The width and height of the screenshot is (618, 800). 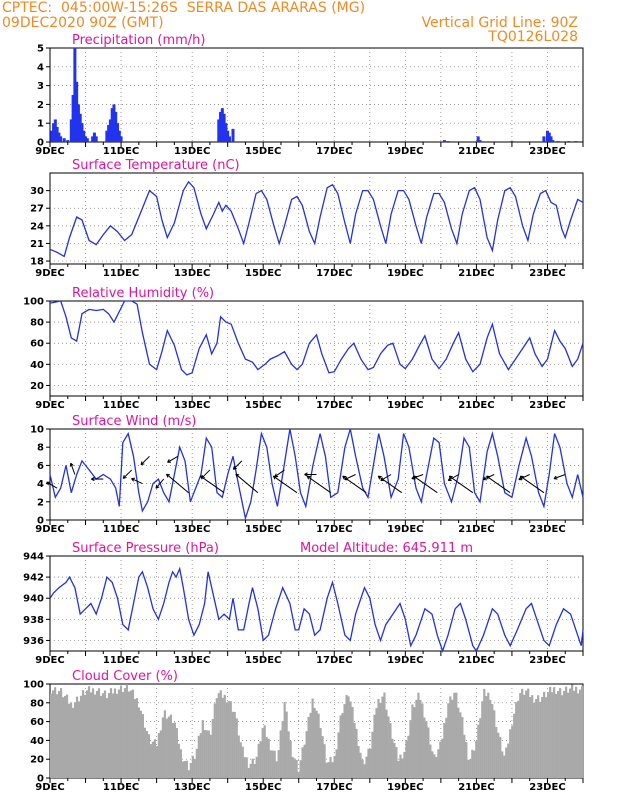 What do you see at coordinates (316, 338) in the screenshot?
I see `panel-2-series-line` at bounding box center [316, 338].